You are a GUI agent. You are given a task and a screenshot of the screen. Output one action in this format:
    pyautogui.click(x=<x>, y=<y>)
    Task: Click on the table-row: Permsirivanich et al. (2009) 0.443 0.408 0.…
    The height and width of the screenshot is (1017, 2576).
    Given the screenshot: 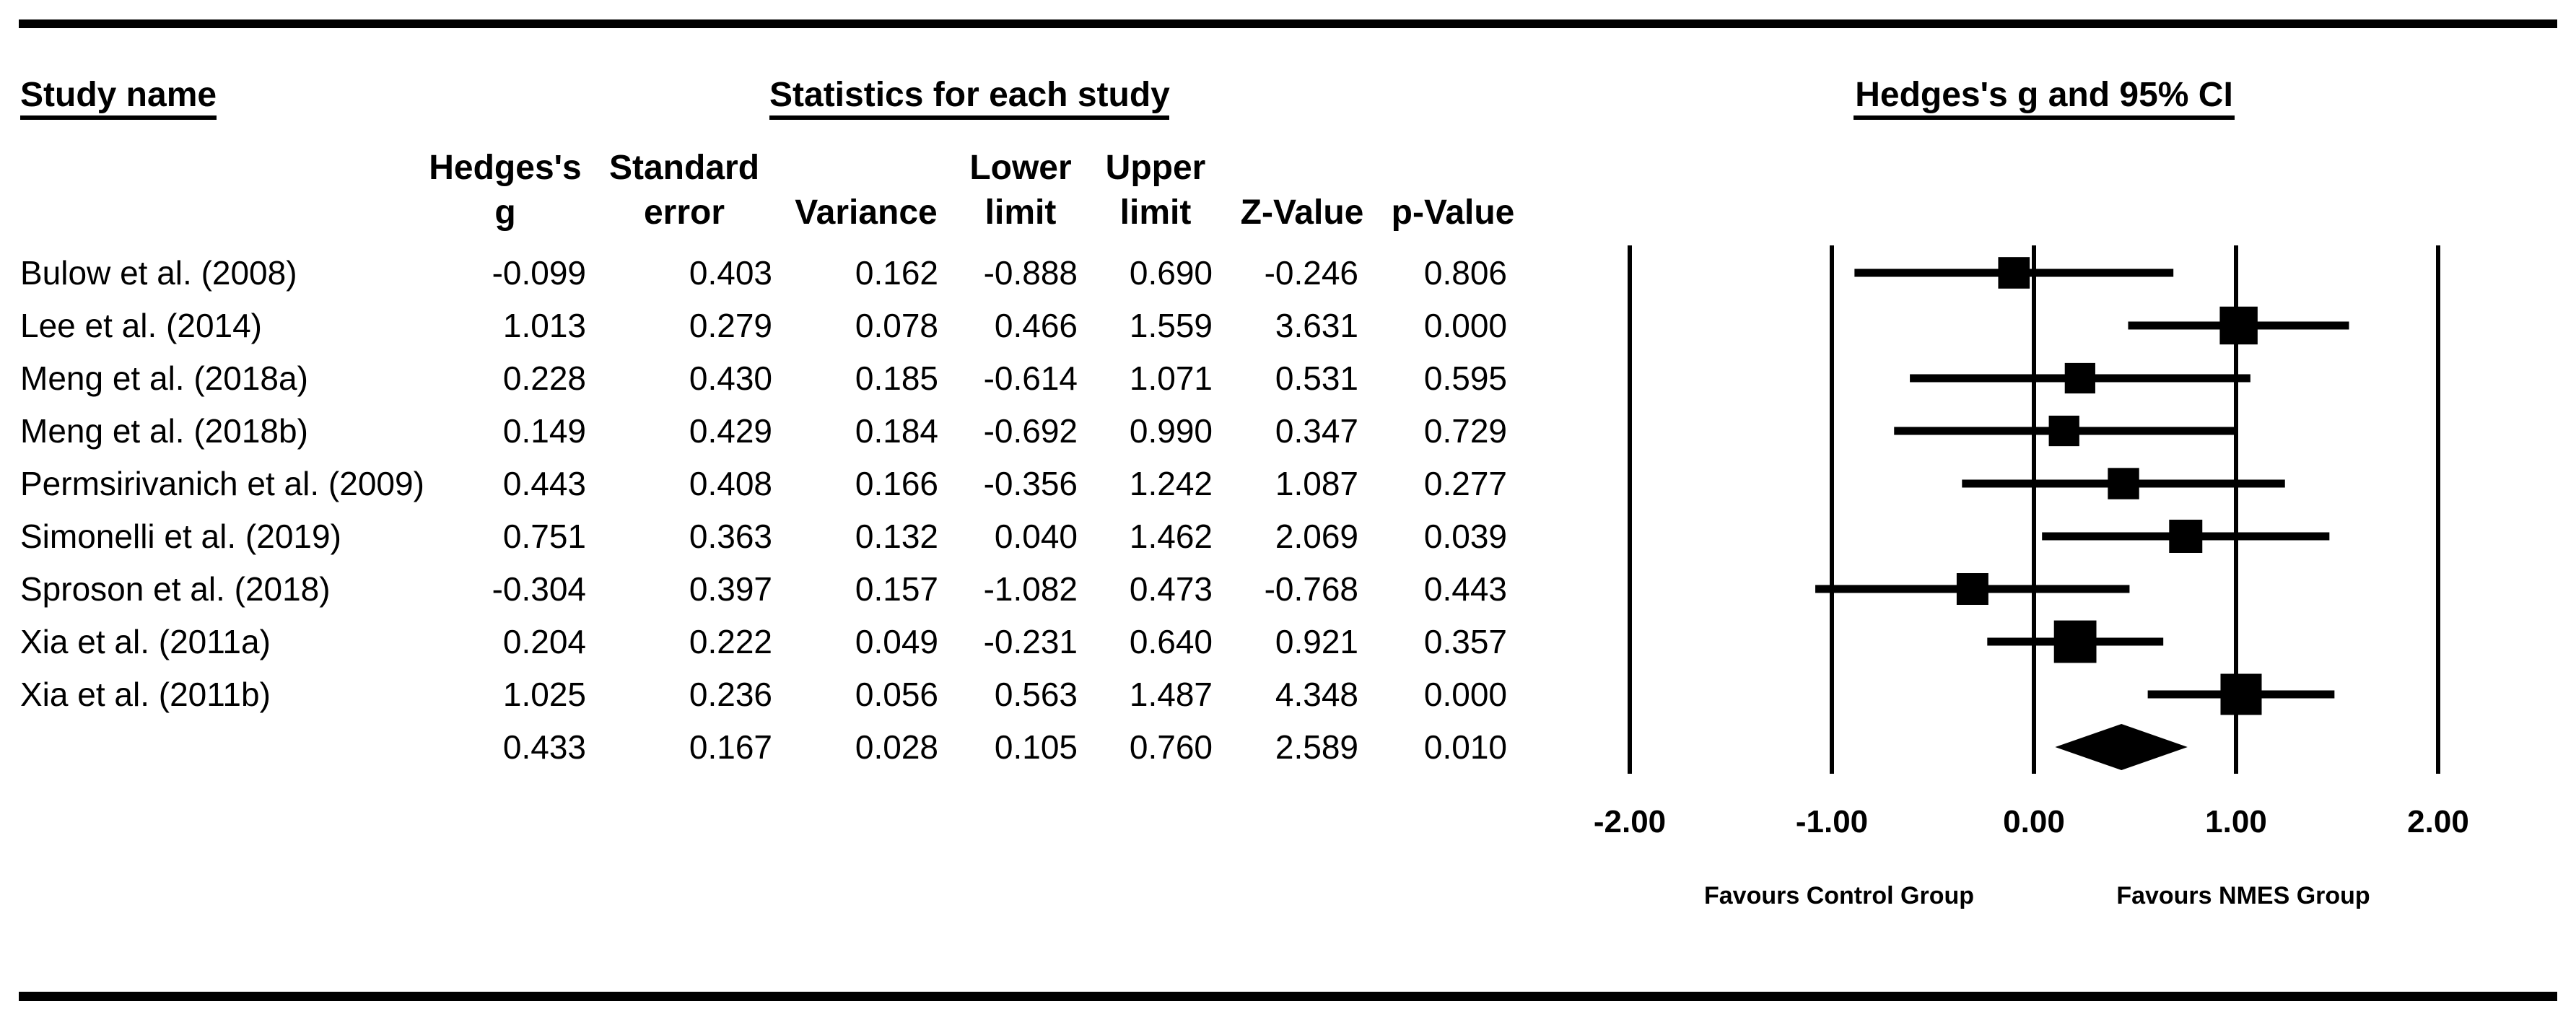 What is the action you would take?
    pyautogui.click(x=776, y=483)
    